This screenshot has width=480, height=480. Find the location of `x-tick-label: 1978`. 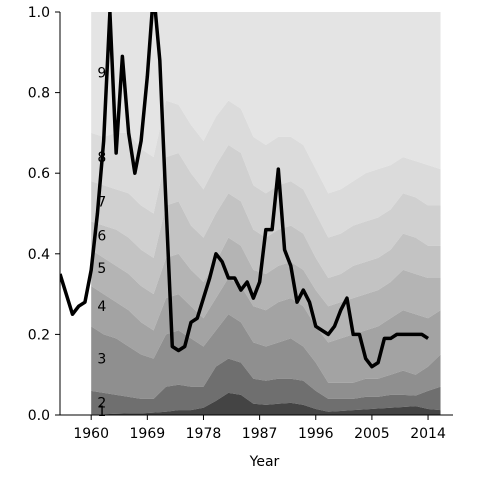

x-tick-label: 1978 is located at coordinates (204, 434).